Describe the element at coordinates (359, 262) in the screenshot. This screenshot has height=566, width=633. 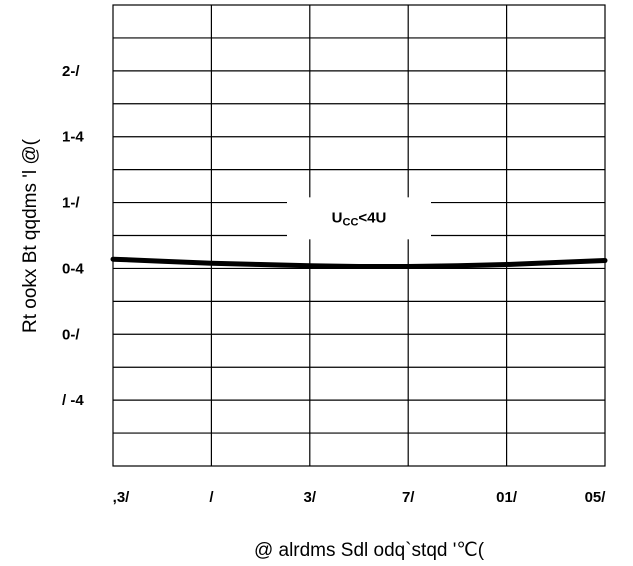
I see `series-line` at that location.